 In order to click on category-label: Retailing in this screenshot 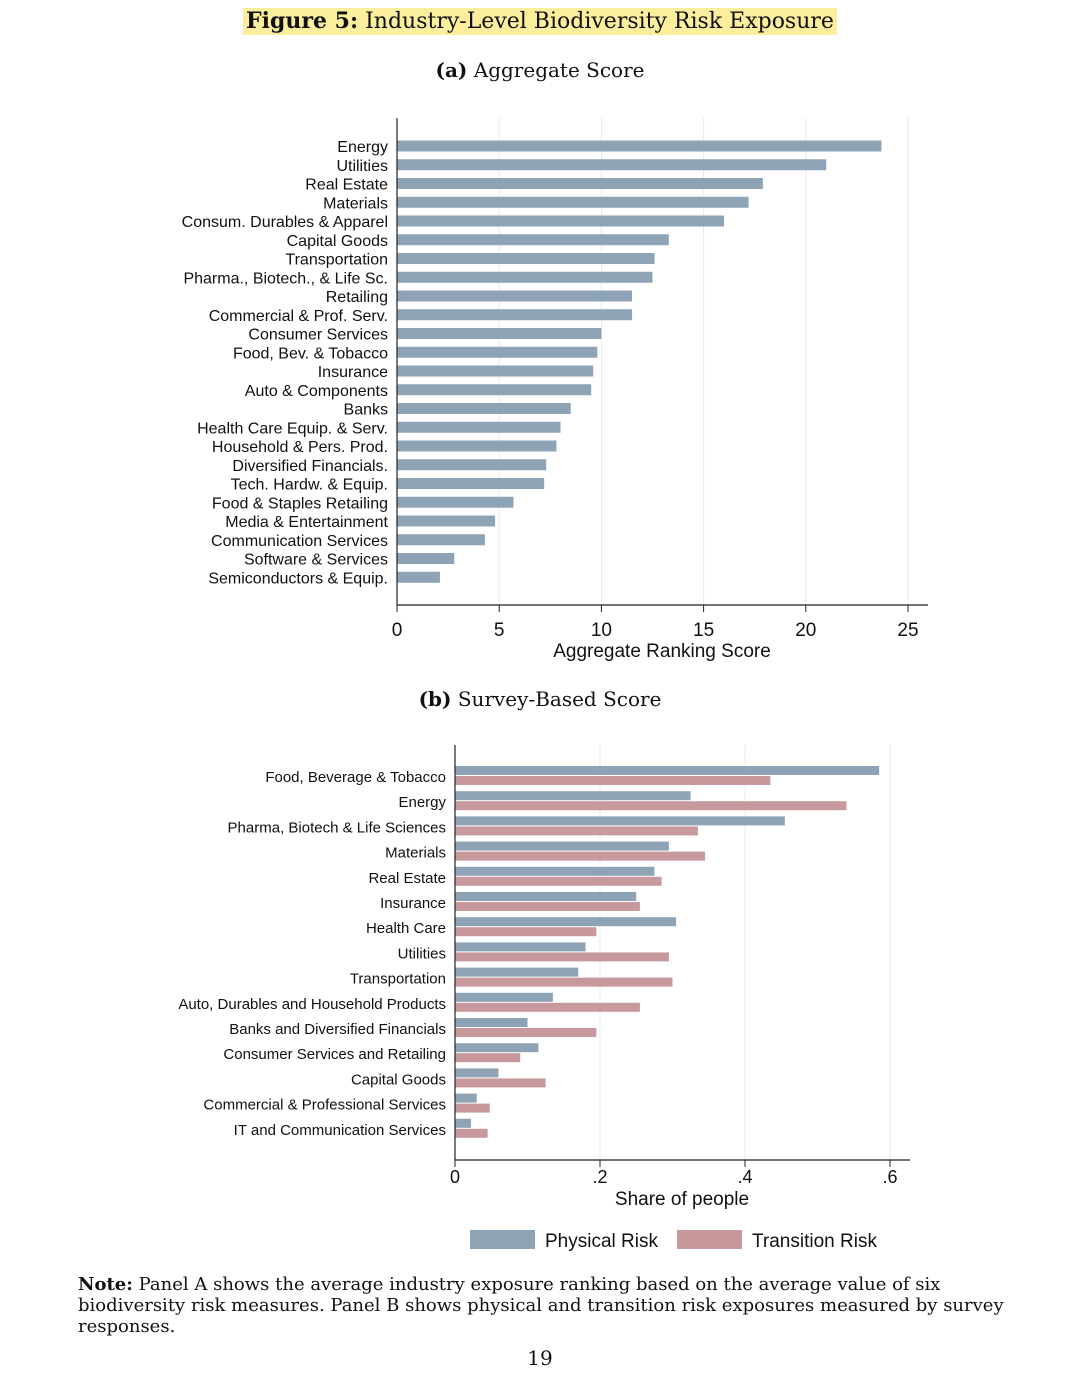, I will do `click(357, 297)`.